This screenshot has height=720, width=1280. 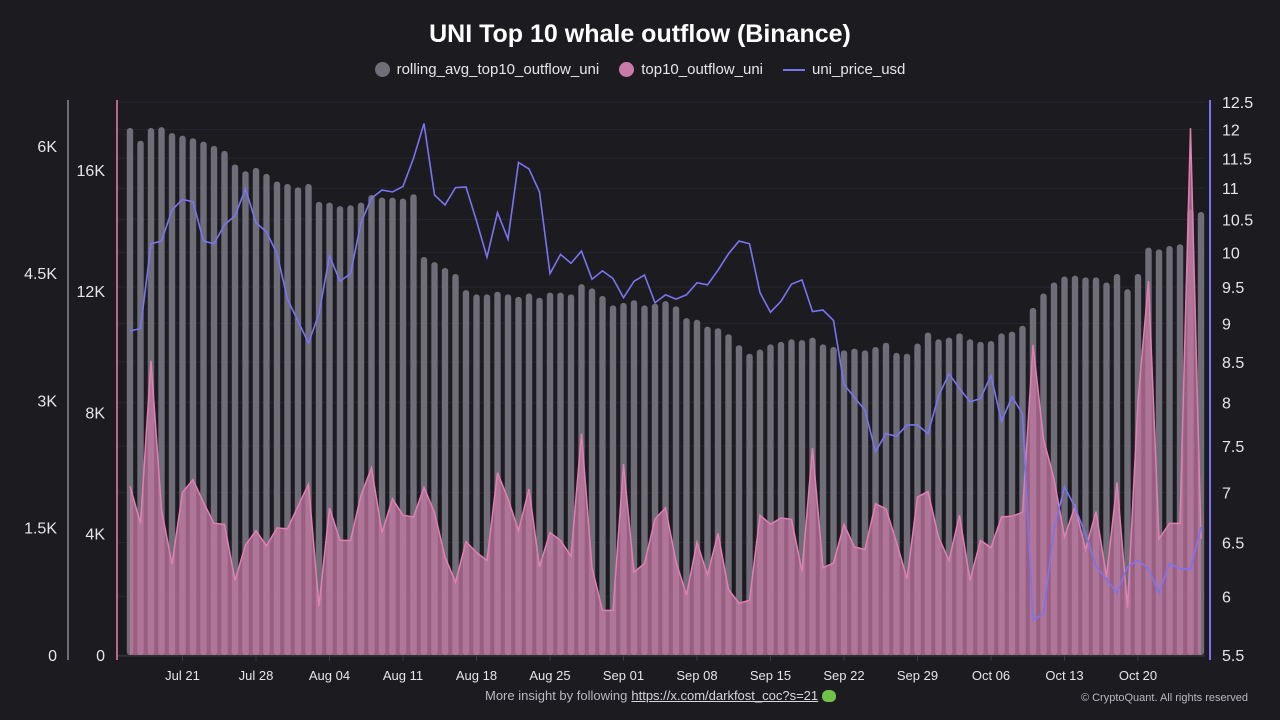 What do you see at coordinates (40, 529) in the screenshot?
I see `rolling-avg-tick-label: 1.5K` at bounding box center [40, 529].